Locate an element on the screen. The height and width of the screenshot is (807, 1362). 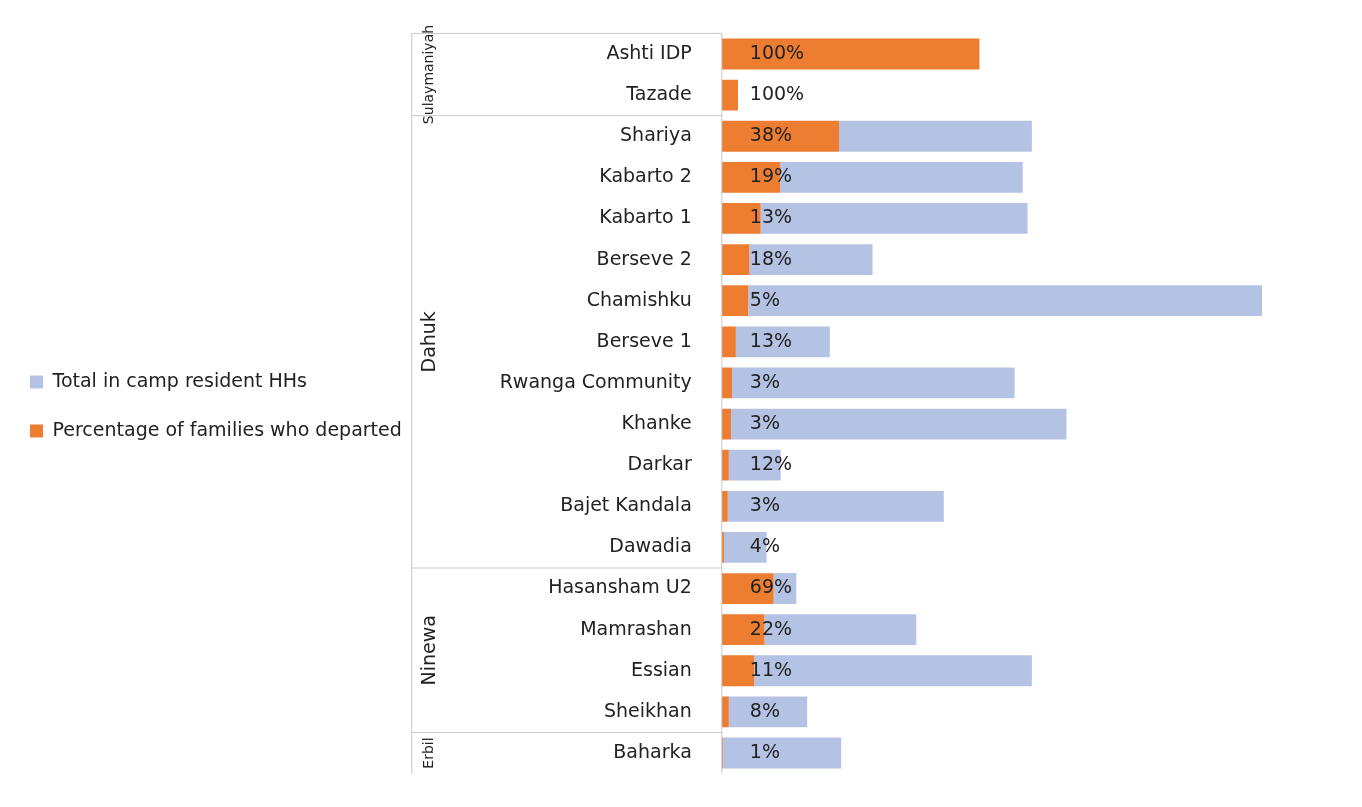
text: Dahuk is located at coordinates (427, 342).